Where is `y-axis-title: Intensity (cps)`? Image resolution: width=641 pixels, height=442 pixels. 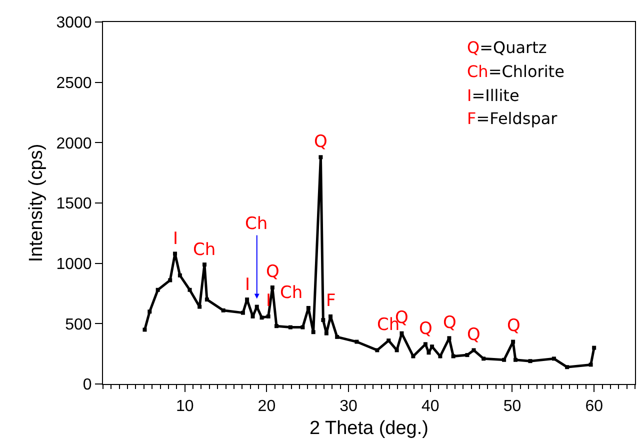 y-axis-title: Intensity (cps) is located at coordinates (37, 203).